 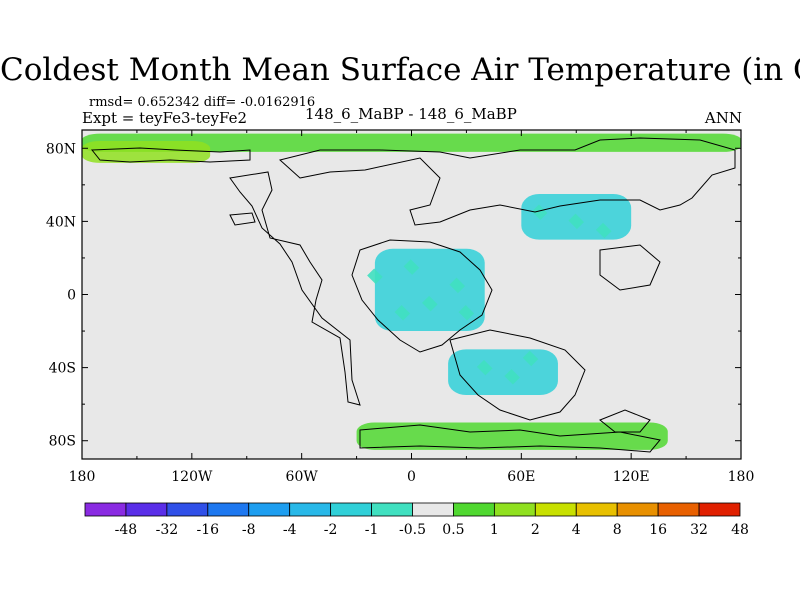 What do you see at coordinates (411, 114) in the screenshot?
I see `period-label: 148_6_MaBP - 148_6_MaBP` at bounding box center [411, 114].